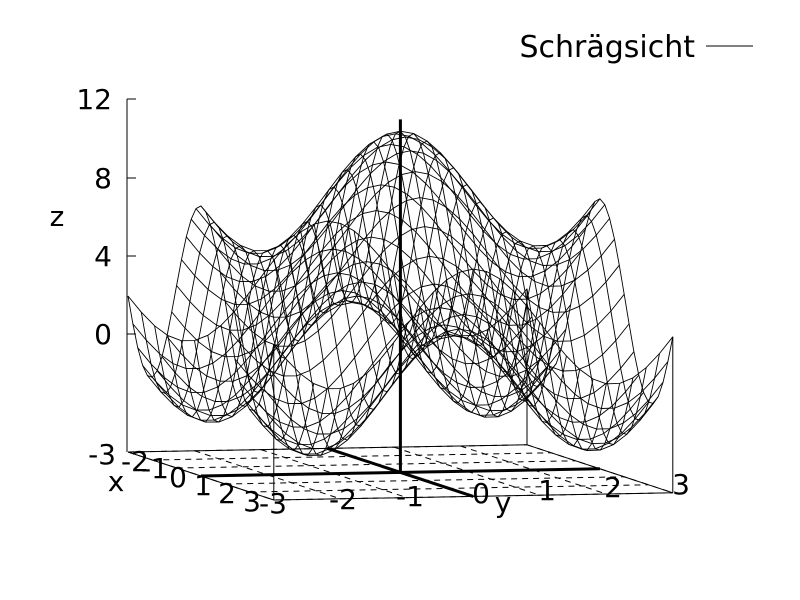 The width and height of the screenshot is (800, 600). What do you see at coordinates (102, 454) in the screenshot?
I see `z-tick-minus3: -3` at bounding box center [102, 454].